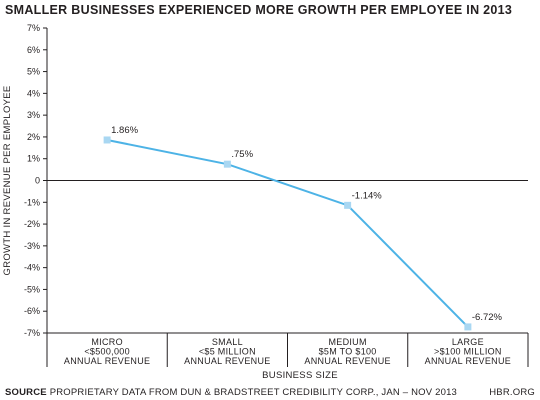  I want to click on x-tick-label-line: SMALL, so click(227, 342).